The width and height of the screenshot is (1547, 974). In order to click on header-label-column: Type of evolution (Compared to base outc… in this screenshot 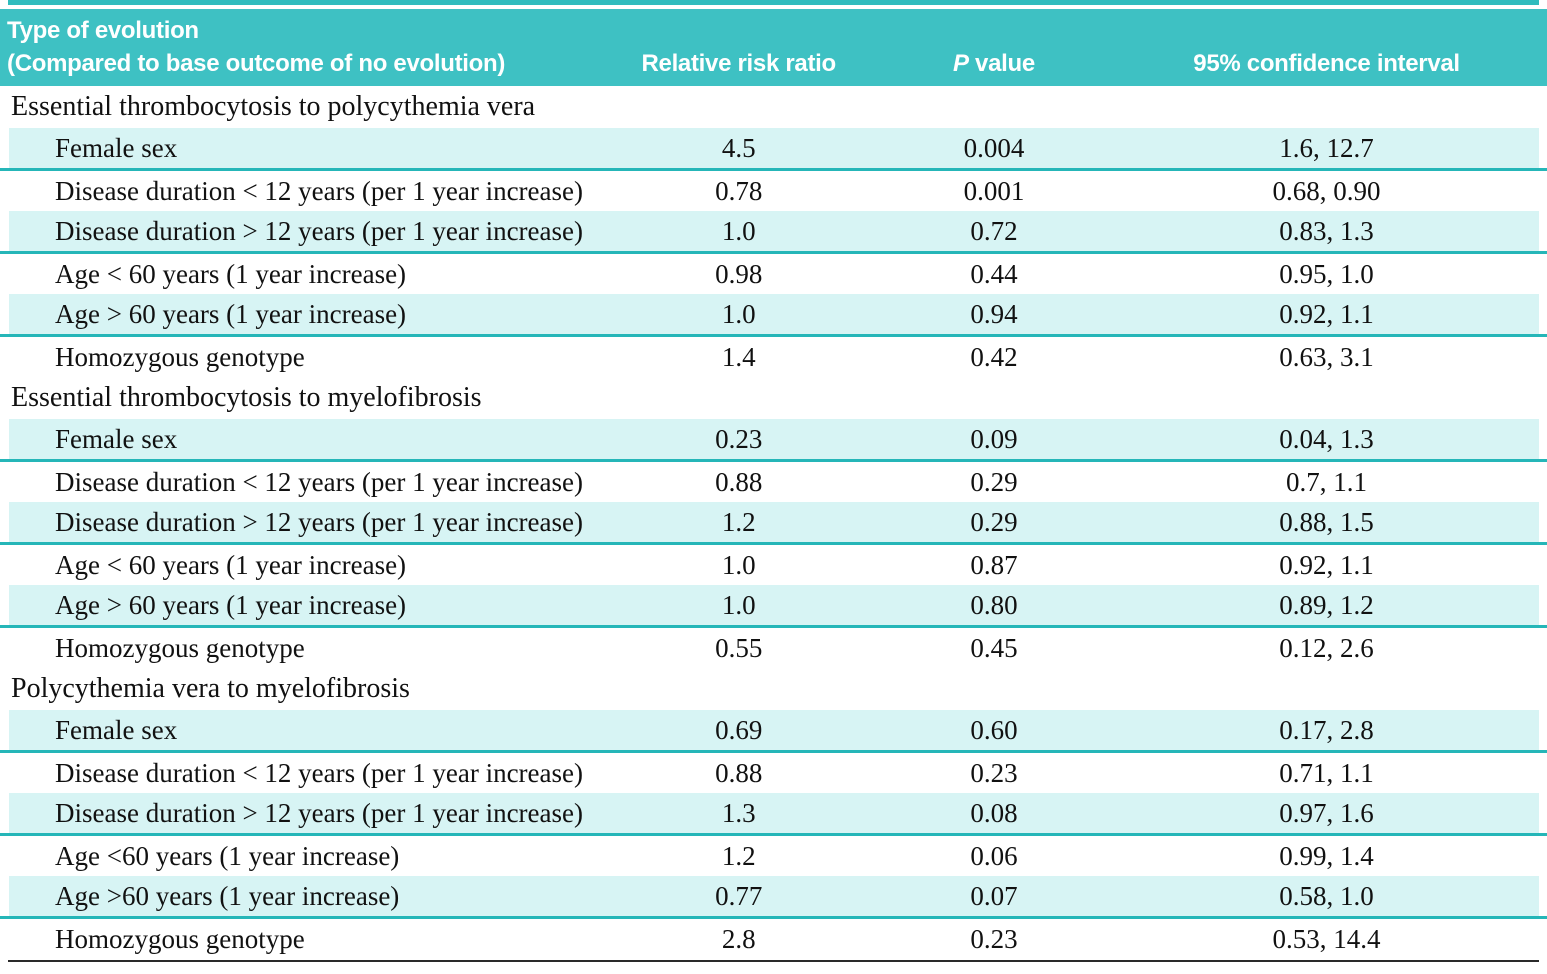, I will do `click(298, 47)`.